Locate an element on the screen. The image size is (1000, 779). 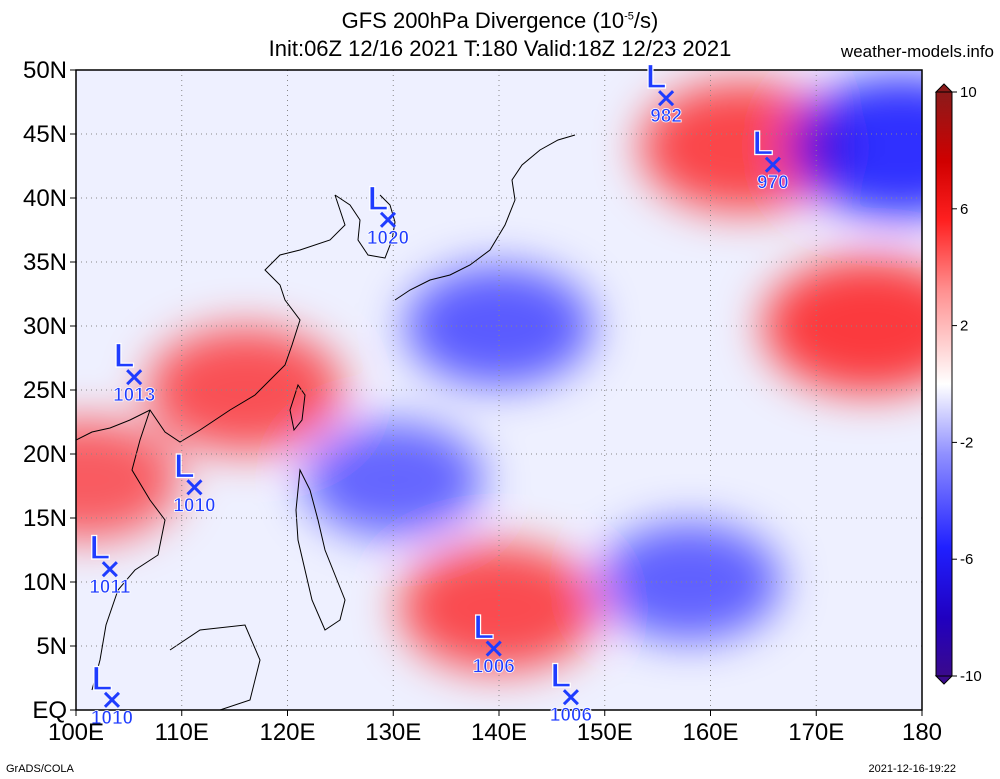
pressure-low: L 1020 is located at coordinates (387, 214).